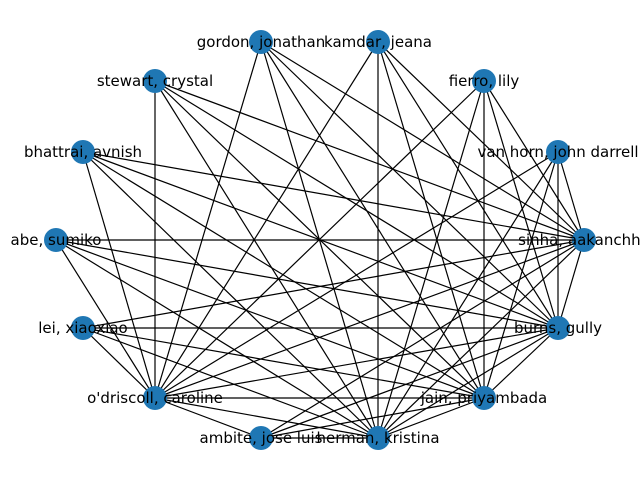 This screenshot has height=480, width=640. I want to click on edge-ambite-burns, so click(409, 383).